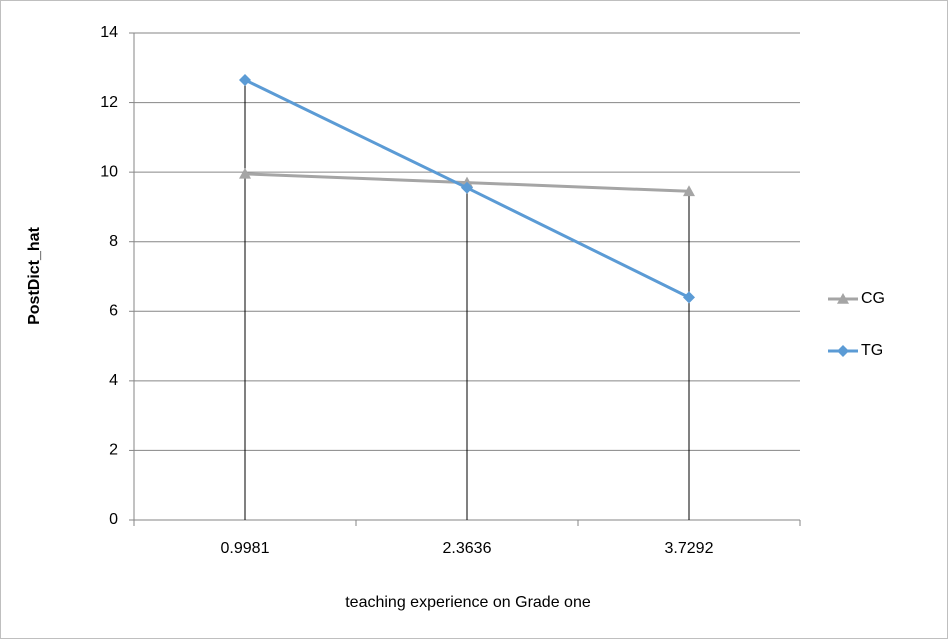  Describe the element at coordinates (468, 602) in the screenshot. I see `x-axis-label: teaching experience on Grade one` at that location.